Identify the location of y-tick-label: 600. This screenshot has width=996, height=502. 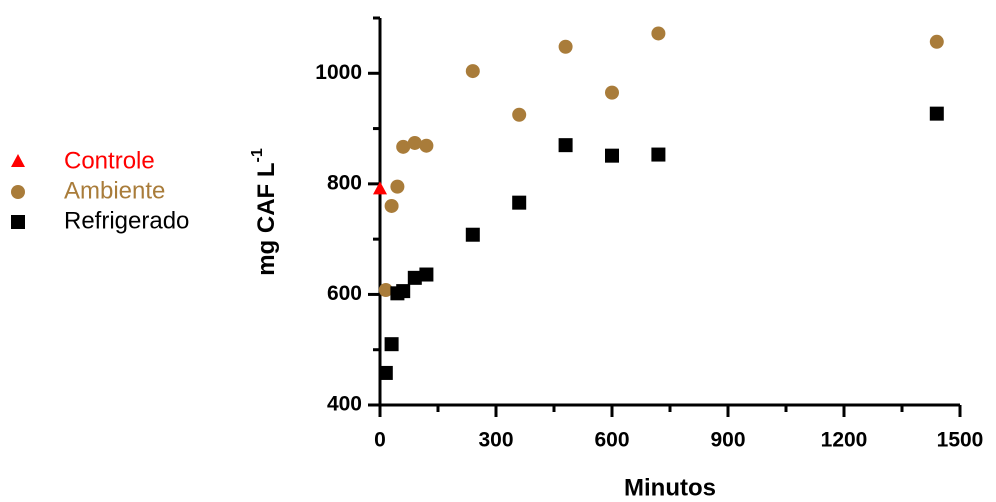
(344, 293).